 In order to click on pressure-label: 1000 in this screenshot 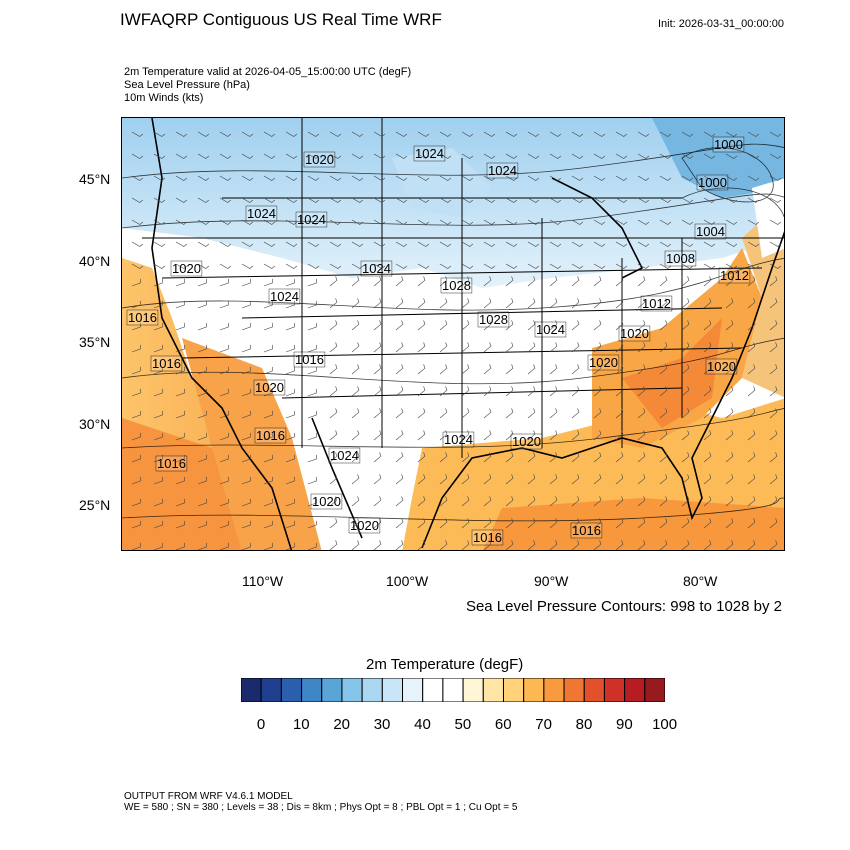, I will do `click(712, 182)`.